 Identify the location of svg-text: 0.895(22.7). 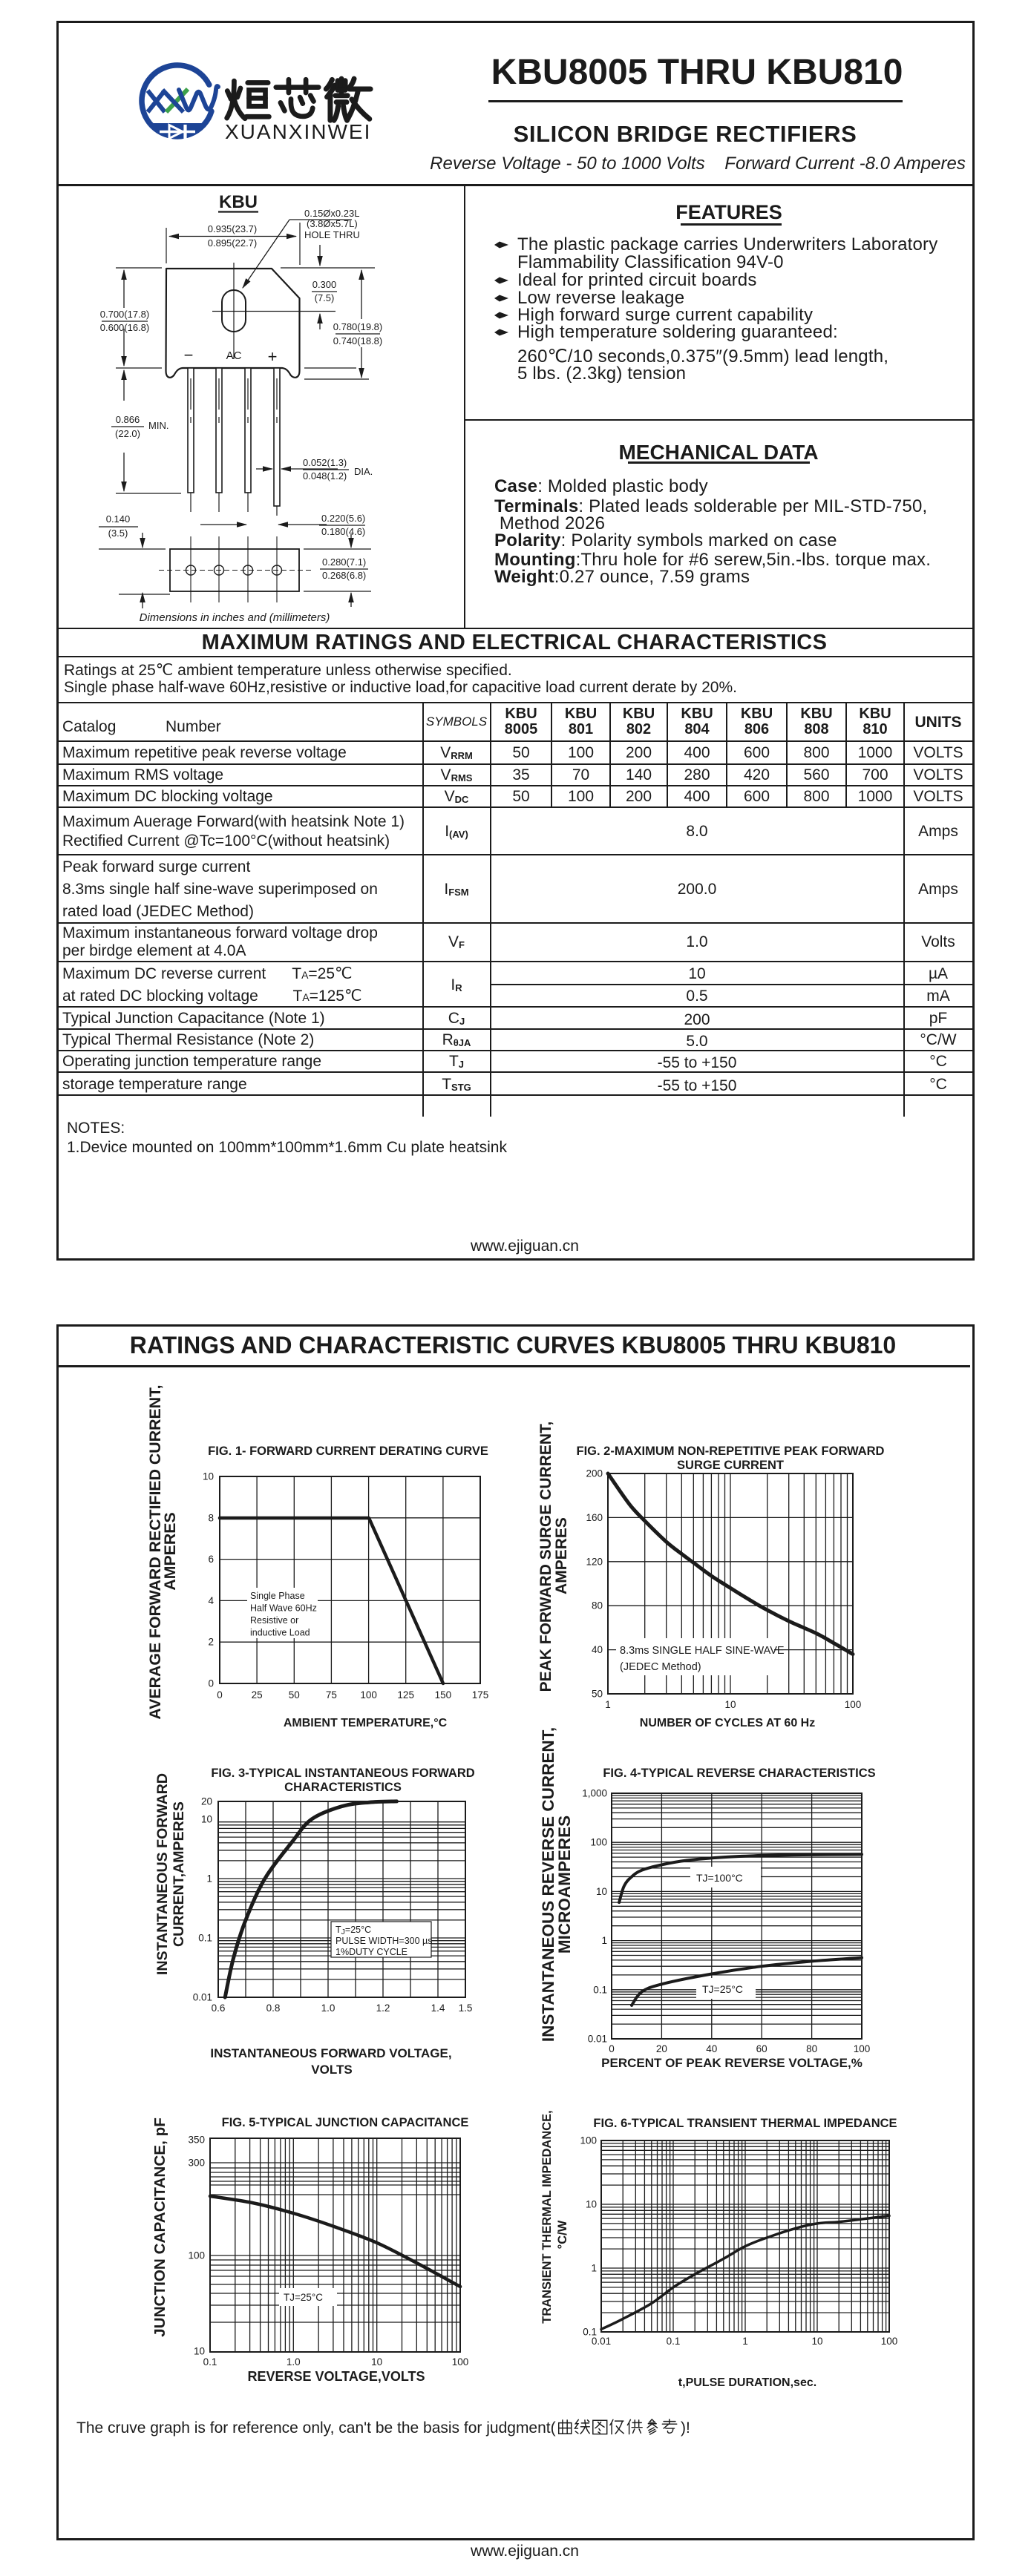
(233, 243).